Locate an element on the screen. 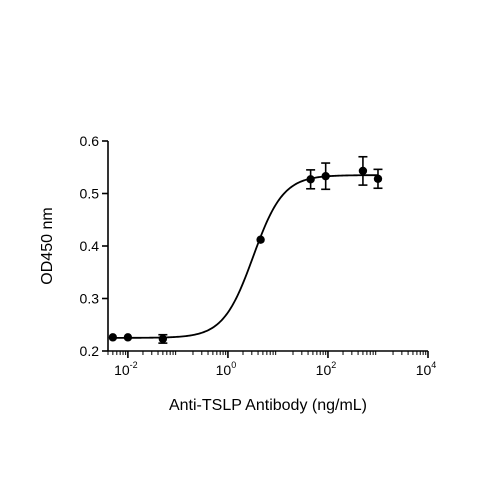 This screenshot has height=500, width=500. y-tick-label: 0.2 is located at coordinates (90, 351).